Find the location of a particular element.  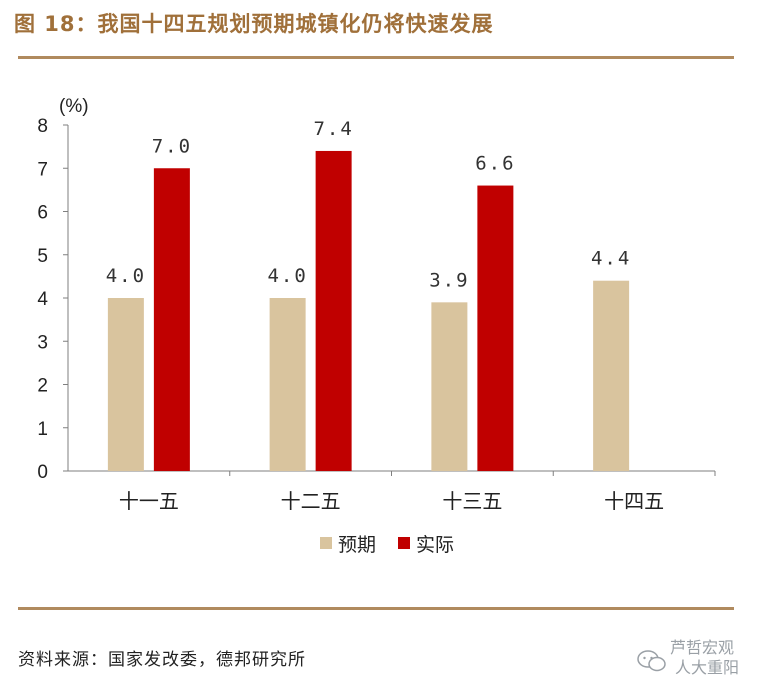

watermark-line-2: 人大重阳 is located at coordinates (707, 667).